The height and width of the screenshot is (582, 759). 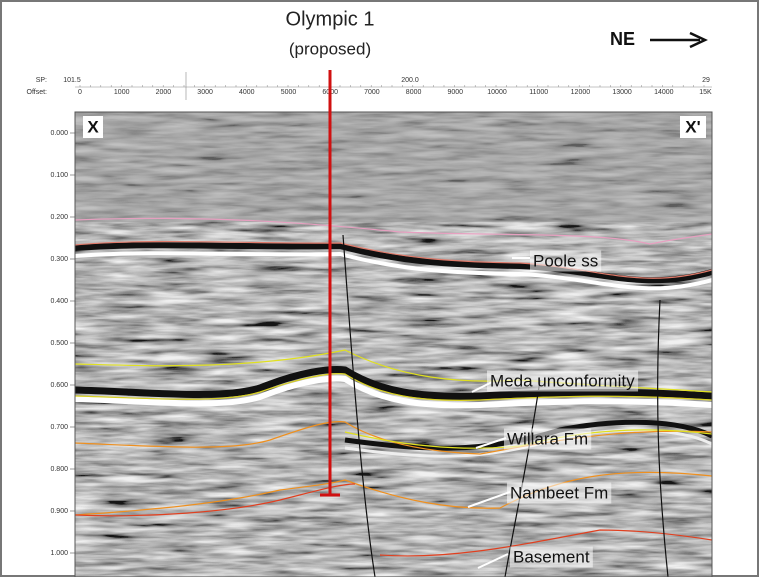 I want to click on time-tick-label: 0.300, so click(x=59, y=259).